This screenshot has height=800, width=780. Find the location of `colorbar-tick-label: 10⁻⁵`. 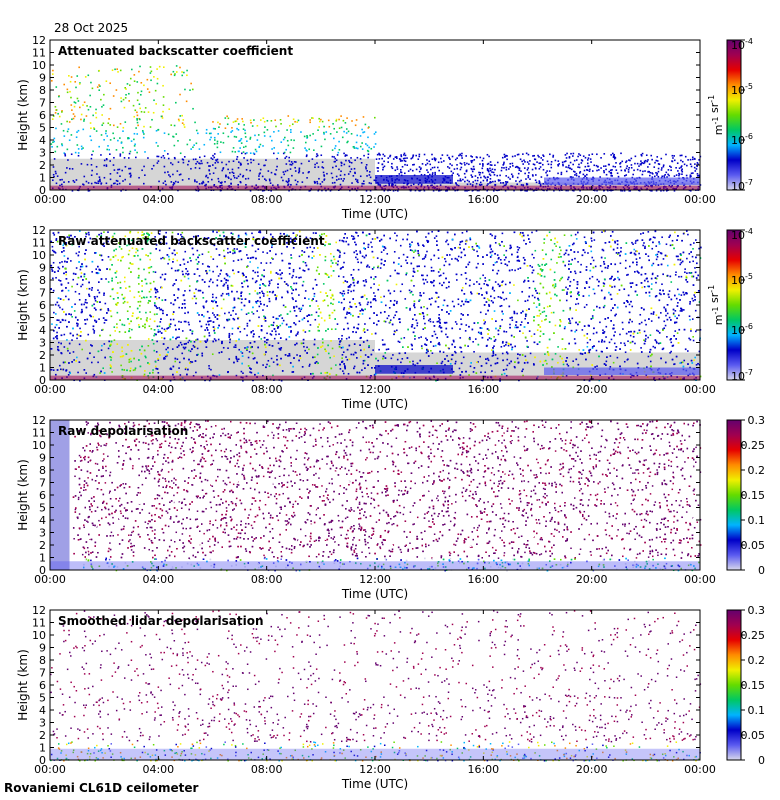

colorbar-tick-label: 10⁻⁵ is located at coordinates (742, 89).